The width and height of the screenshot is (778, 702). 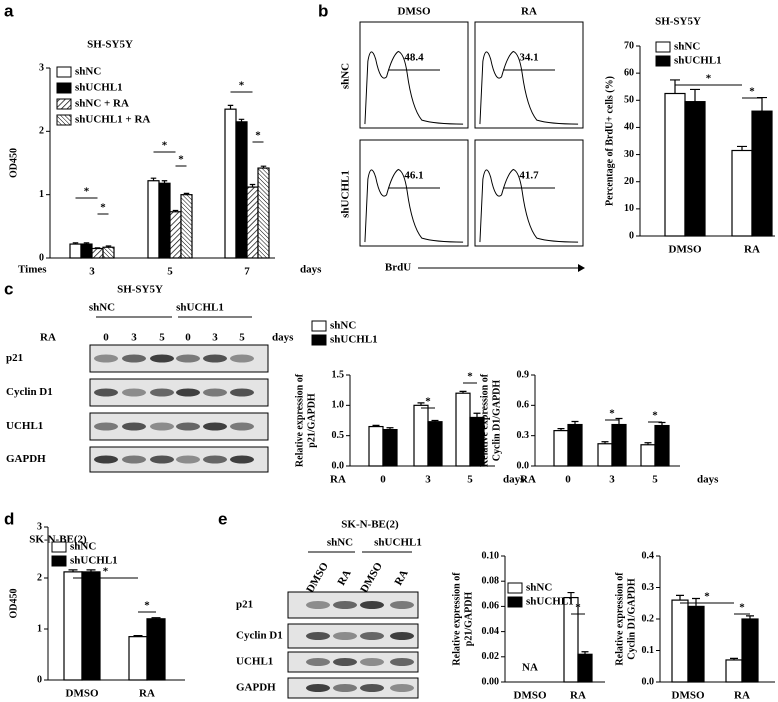 What do you see at coordinates (102, 104) in the screenshot?
I see `legend-label: shNC + RA` at bounding box center [102, 104].